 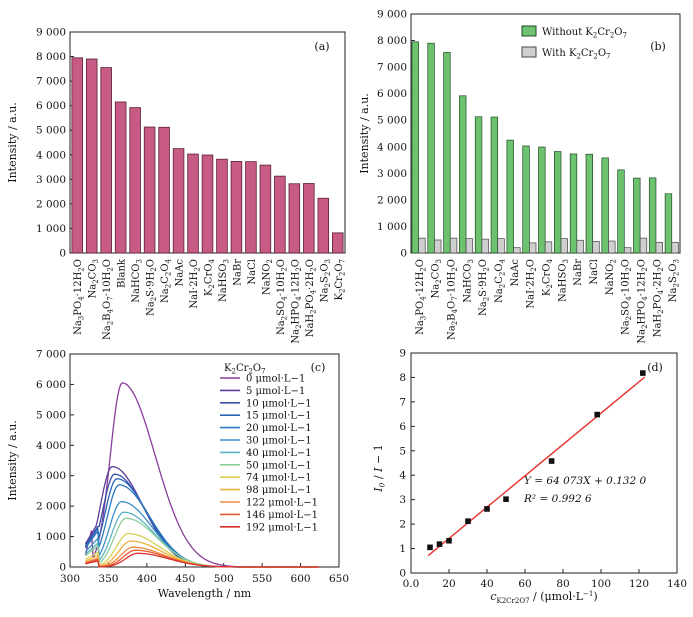 What do you see at coordinates (529, 31) in the screenshot?
I see `panel-b-legend-swatch-without` at bounding box center [529, 31].